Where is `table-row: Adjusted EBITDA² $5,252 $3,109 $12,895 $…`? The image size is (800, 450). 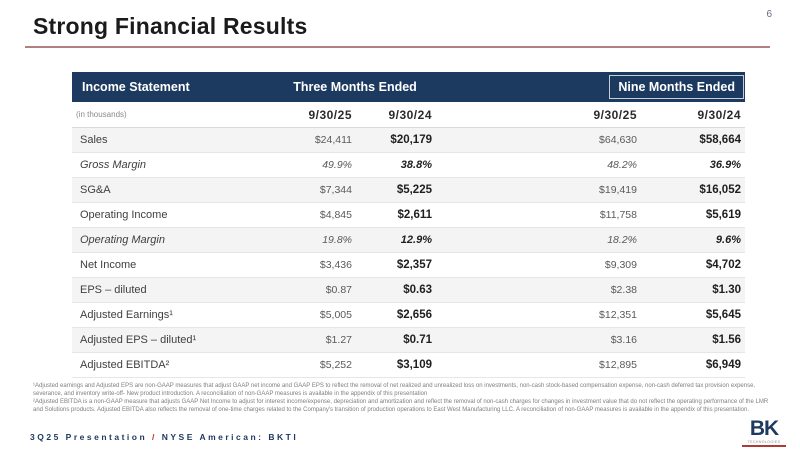 table-row: Adjusted EBITDA² $5,252 $3,109 $12,895 $… is located at coordinates (408, 365).